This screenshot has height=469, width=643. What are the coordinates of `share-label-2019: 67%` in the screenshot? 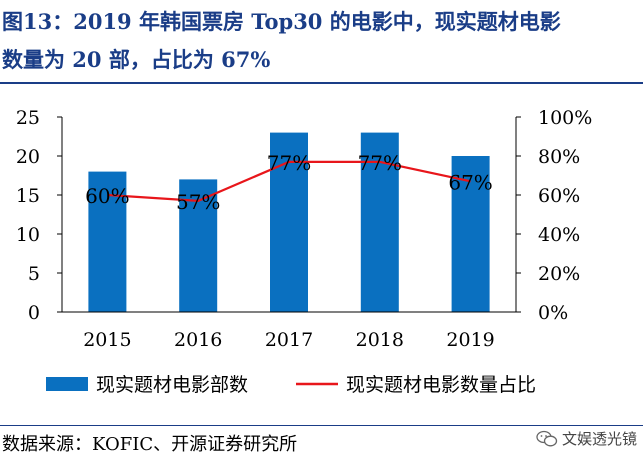 It's located at (470, 182).